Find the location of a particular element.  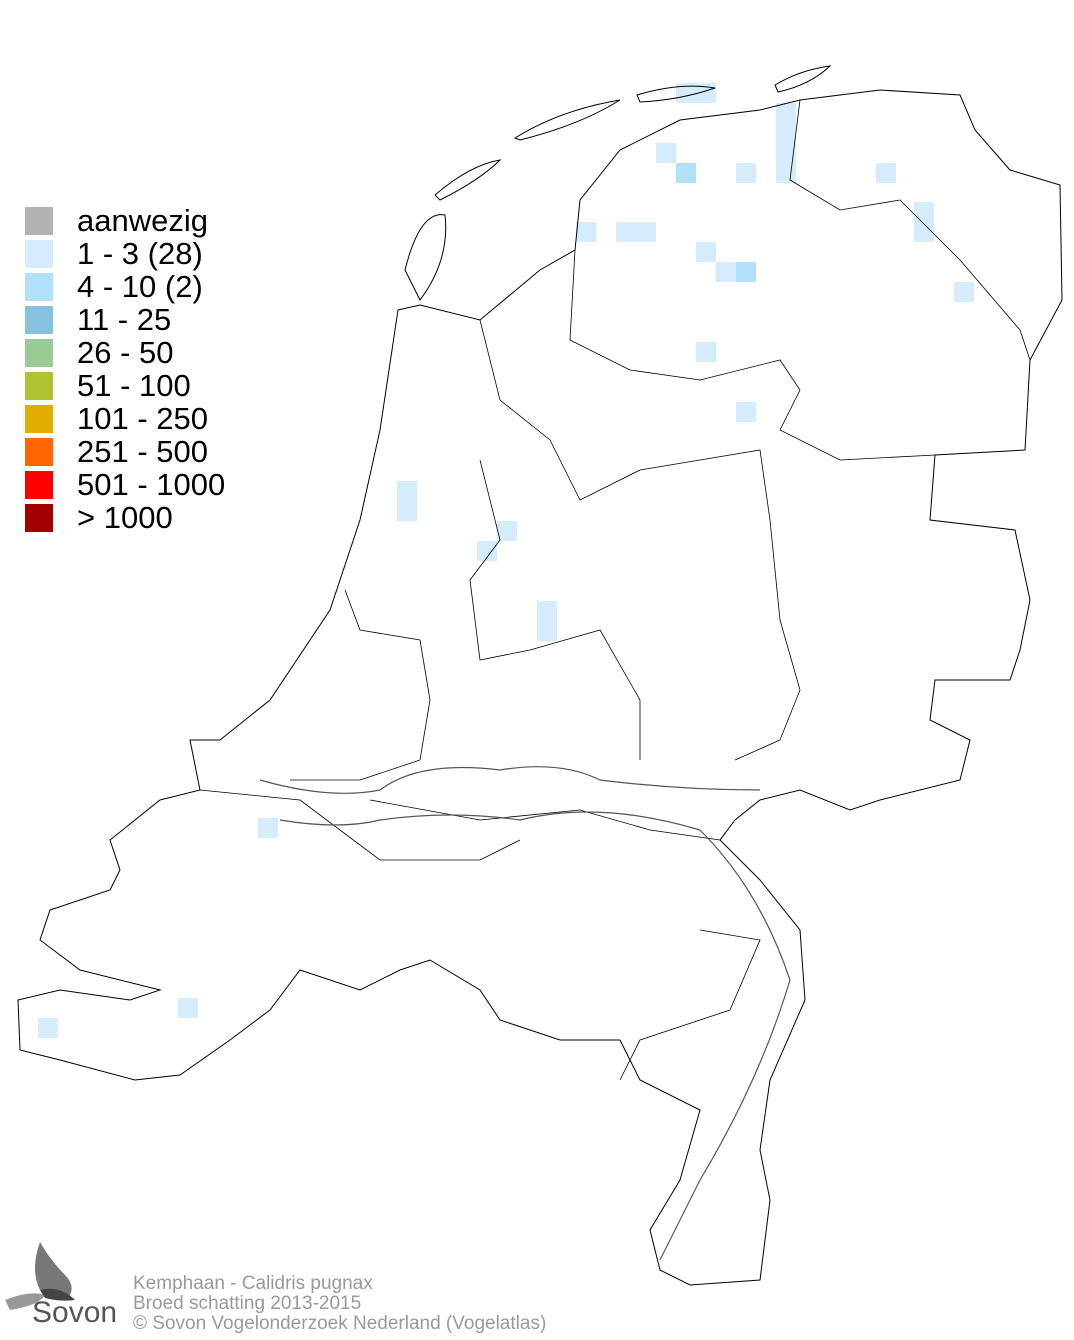

legend-label: 251 - 500 is located at coordinates (142, 451).